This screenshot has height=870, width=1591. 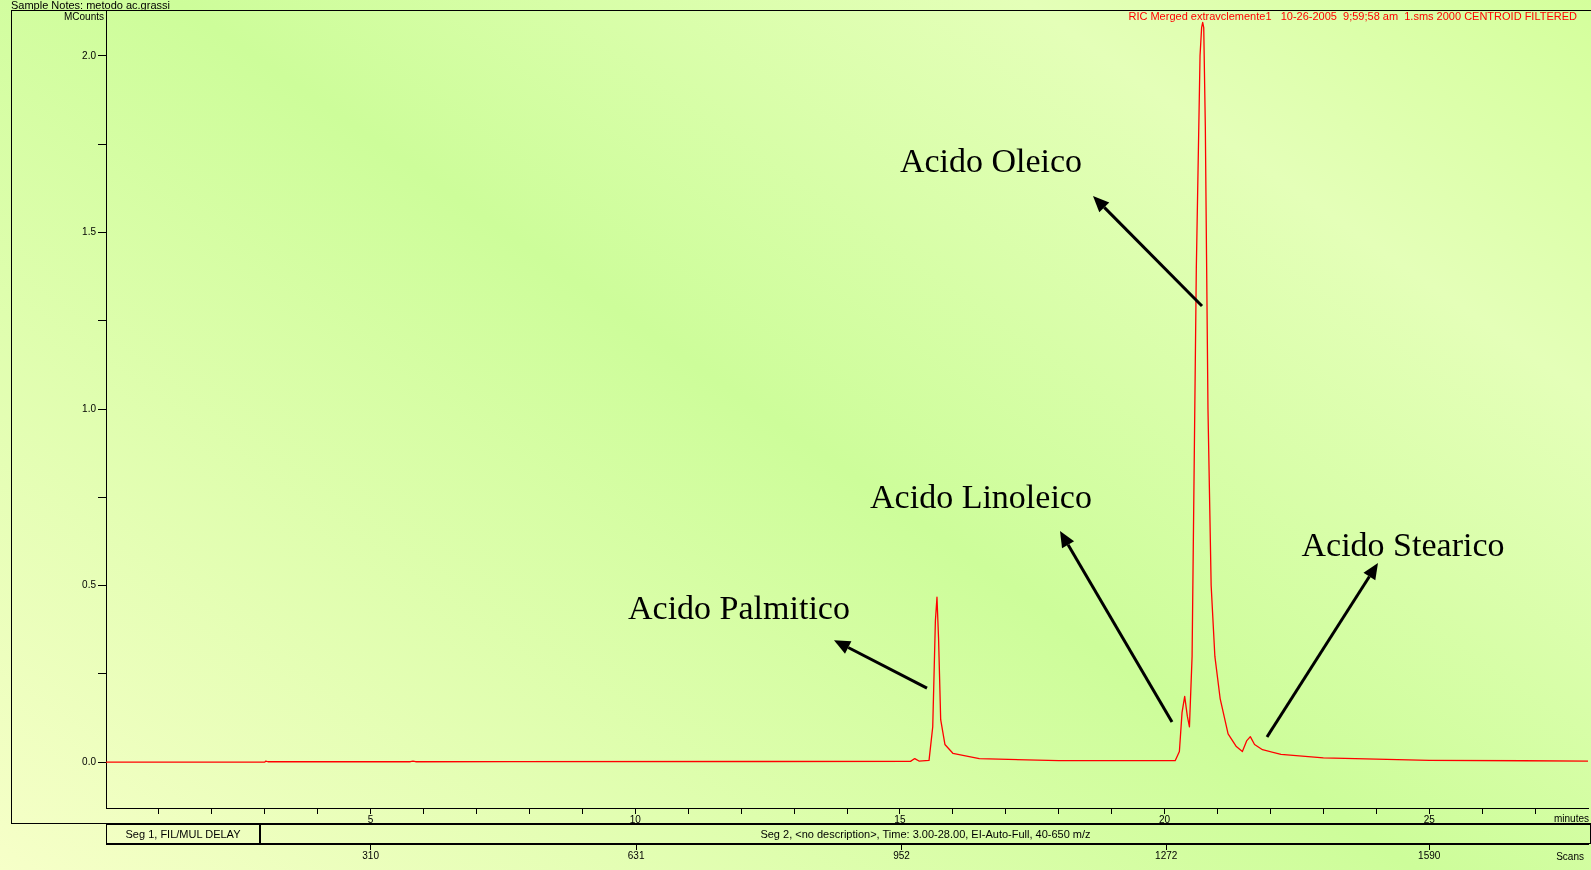 I want to click on x2-tick-label: 1590, so click(x=1429, y=855).